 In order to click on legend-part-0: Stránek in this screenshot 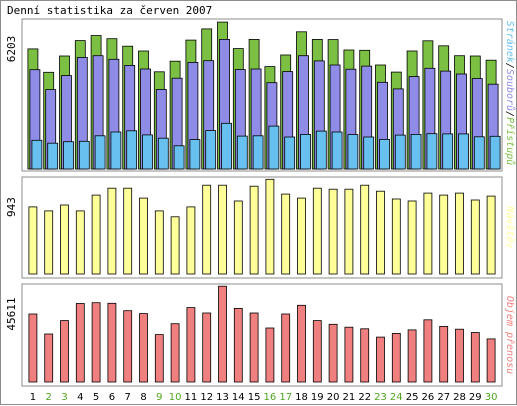, I will do `click(510, 42)`.